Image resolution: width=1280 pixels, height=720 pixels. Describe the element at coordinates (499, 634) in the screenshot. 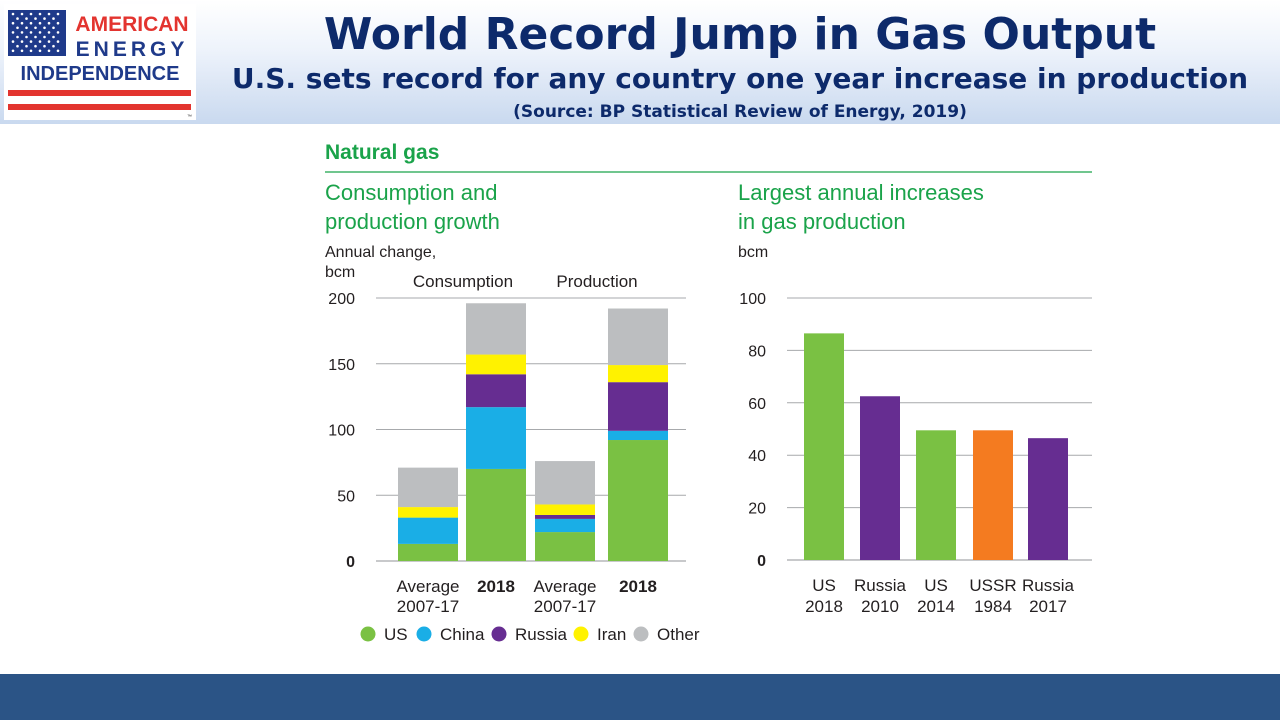

I see `legend-marker-russia` at that location.